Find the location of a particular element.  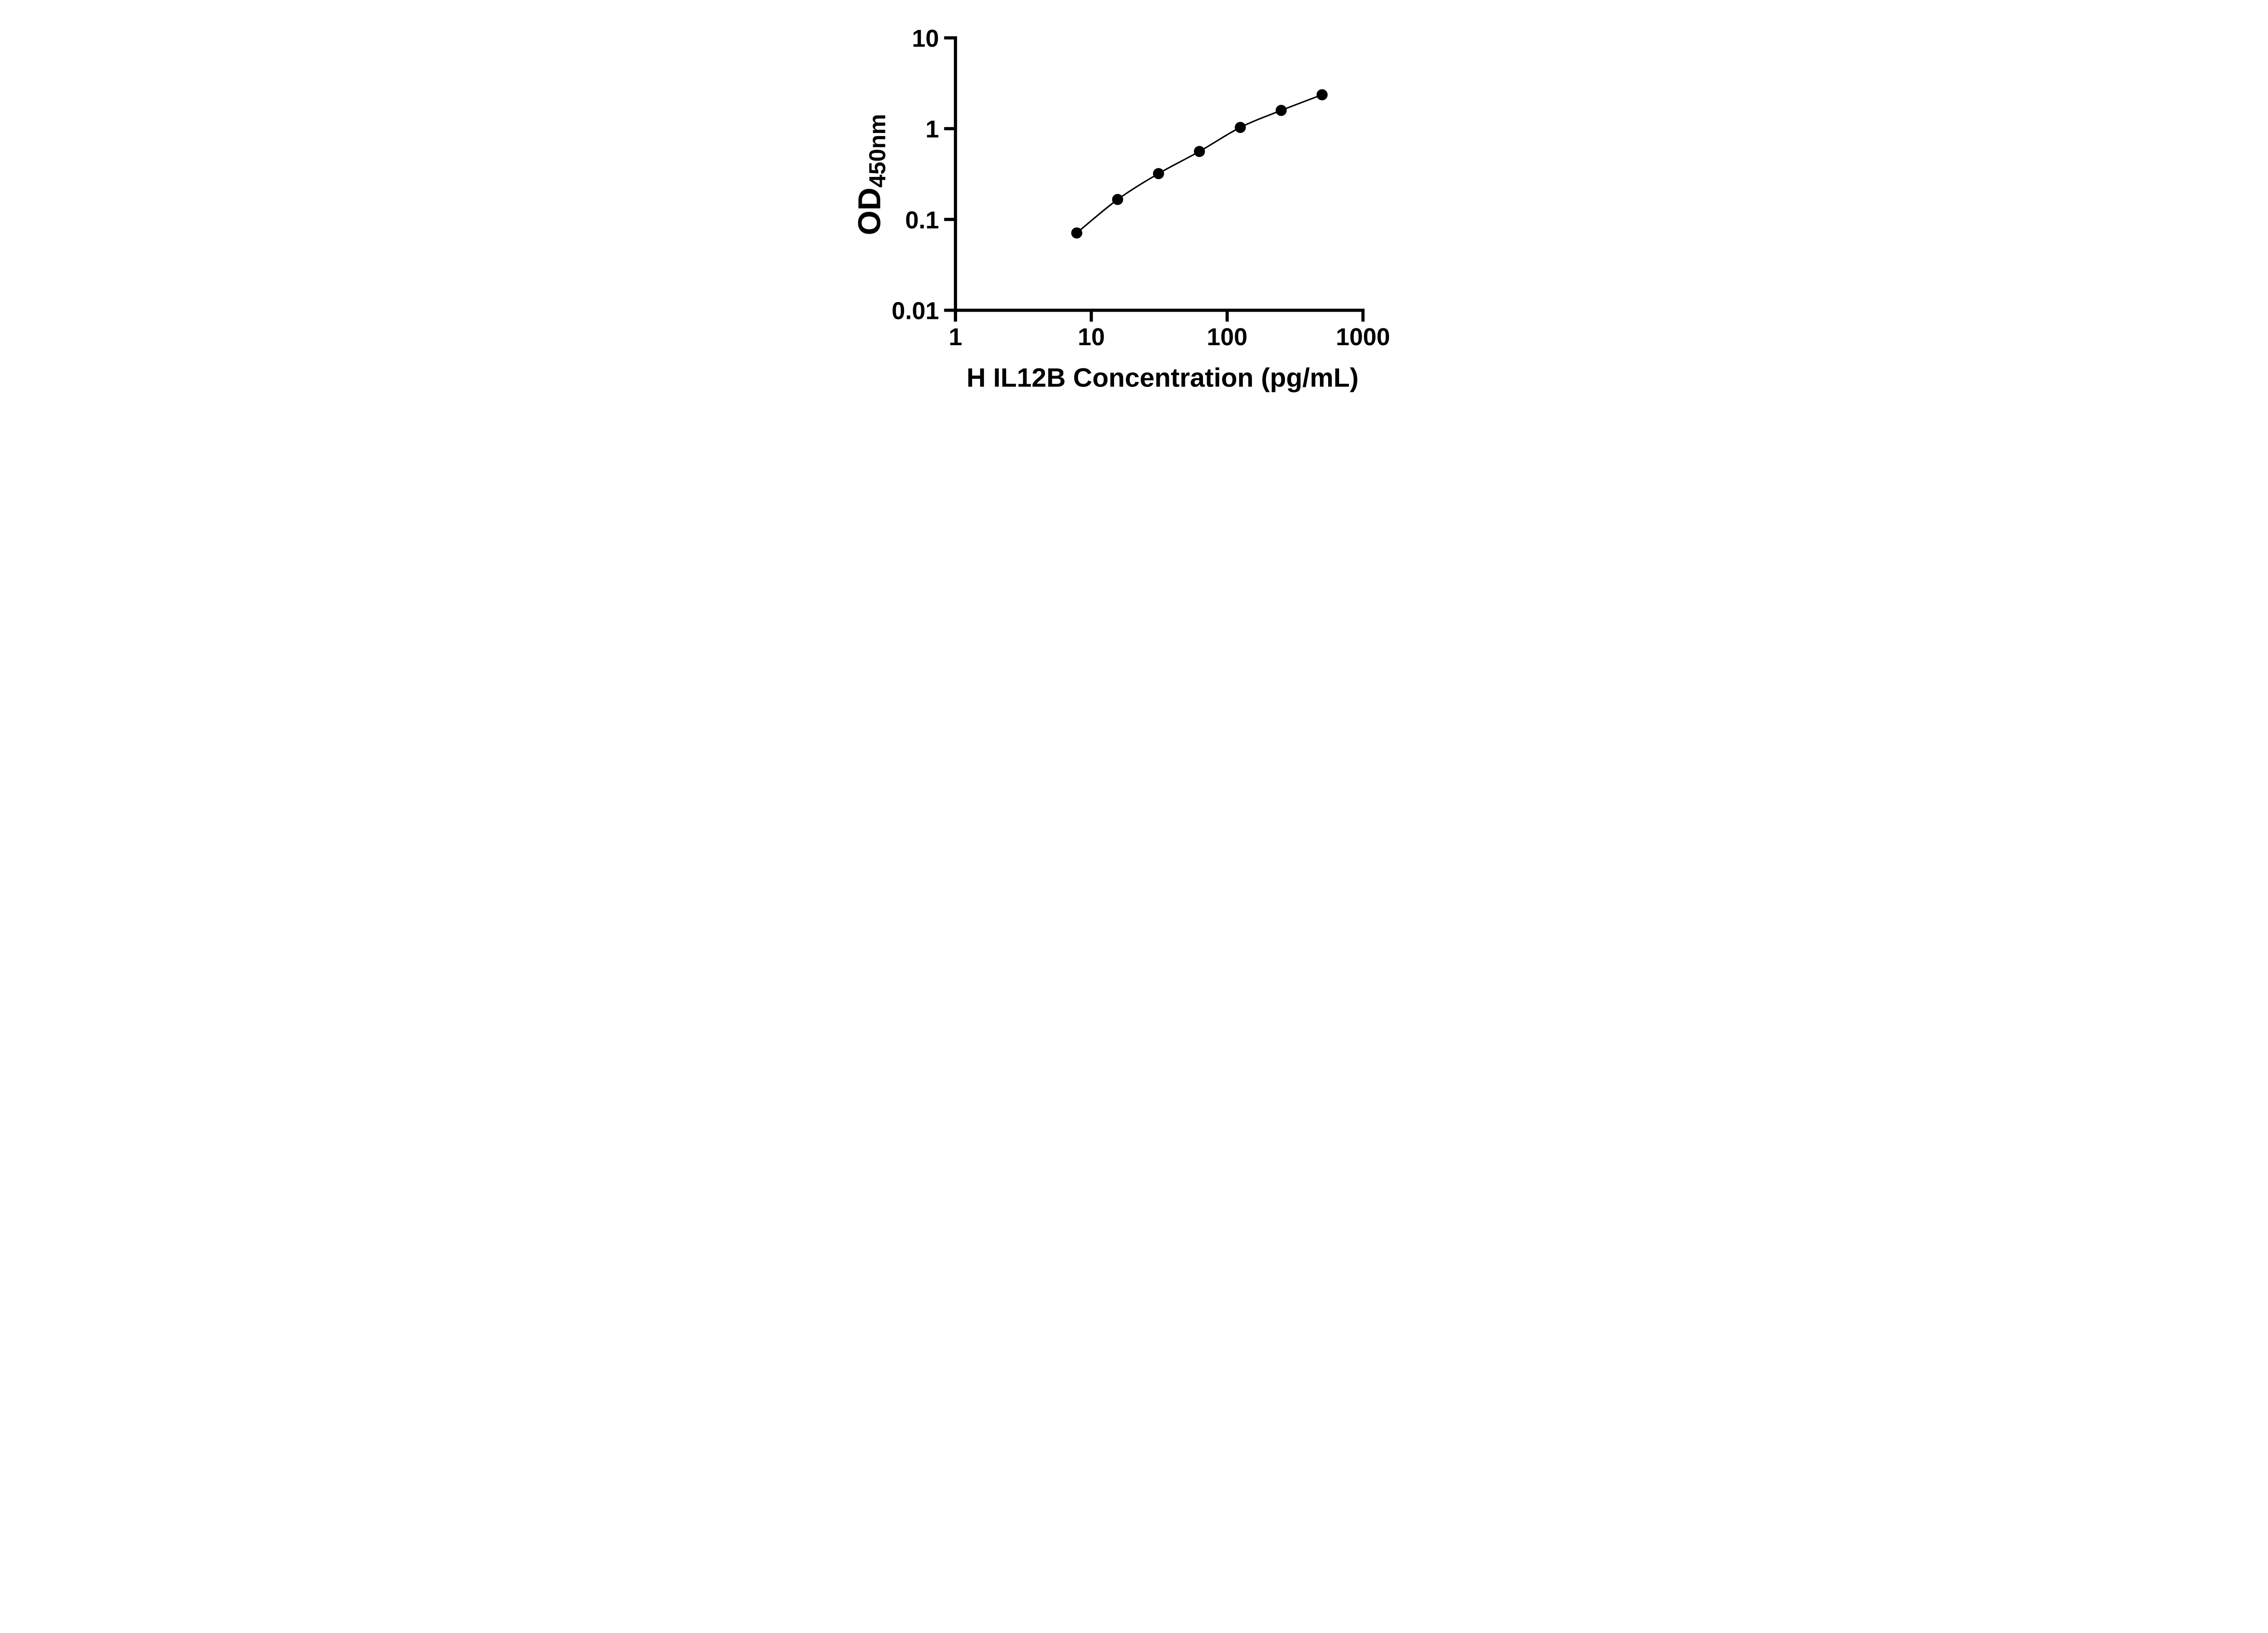

x-tick-label: 100 is located at coordinates (1227, 337).